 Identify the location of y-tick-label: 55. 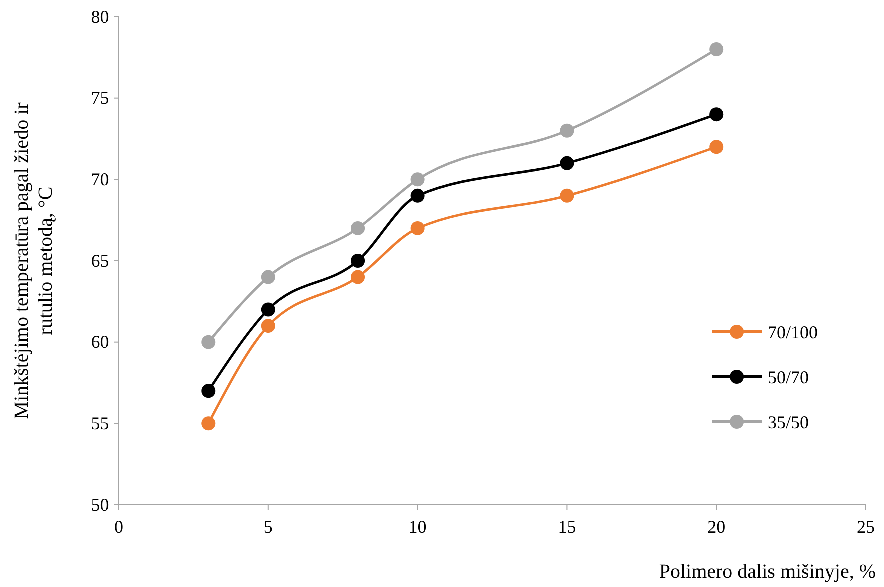
(100, 423).